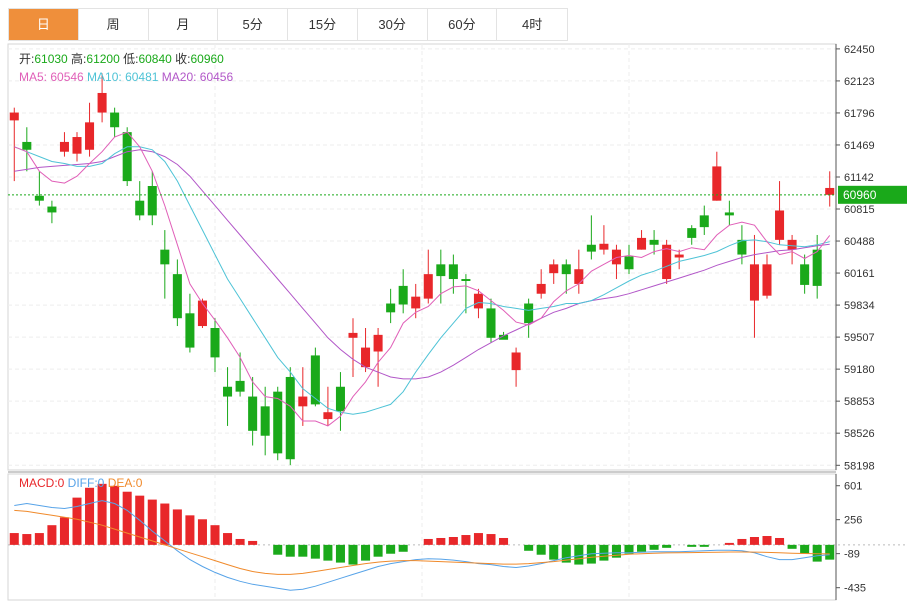  I want to click on price-tick-label: 58198, so click(859, 466).